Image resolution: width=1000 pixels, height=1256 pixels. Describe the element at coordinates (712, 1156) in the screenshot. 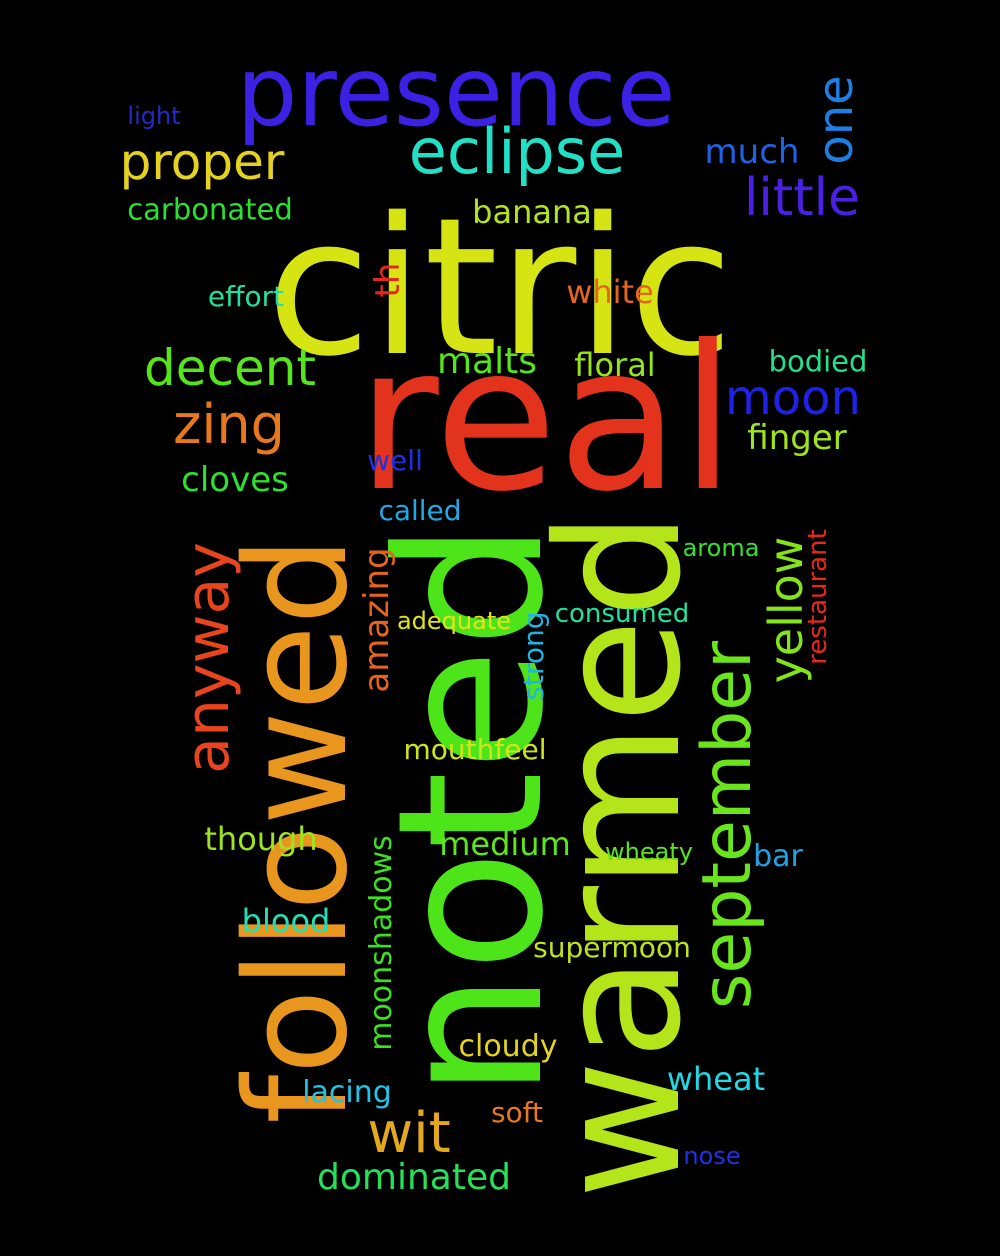

I see `word-nose: nose` at that location.